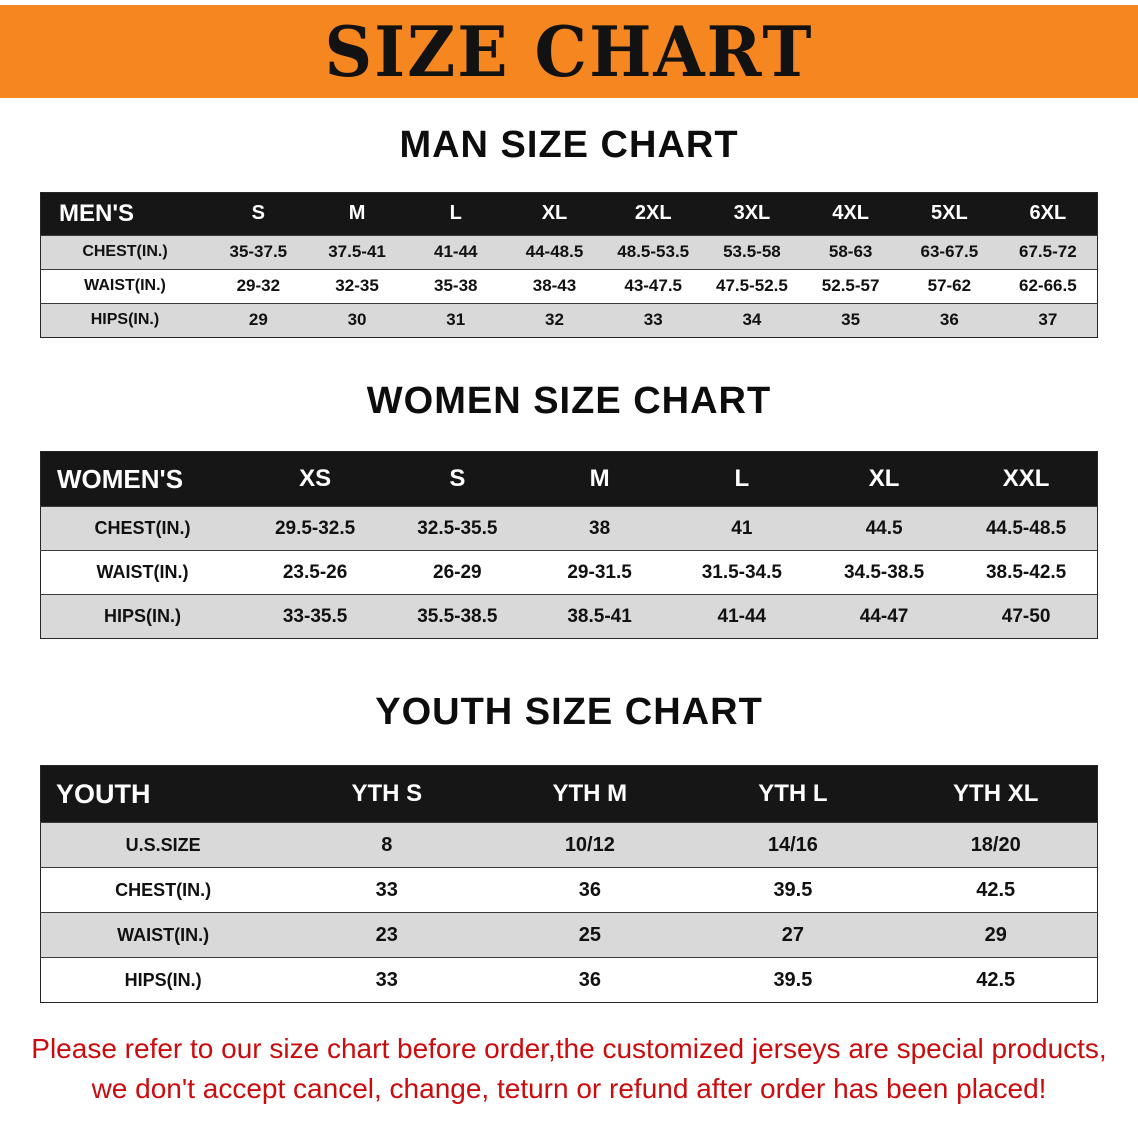  Describe the element at coordinates (1026, 616) in the screenshot. I see `measurement-value-cell: 47-50` at that location.